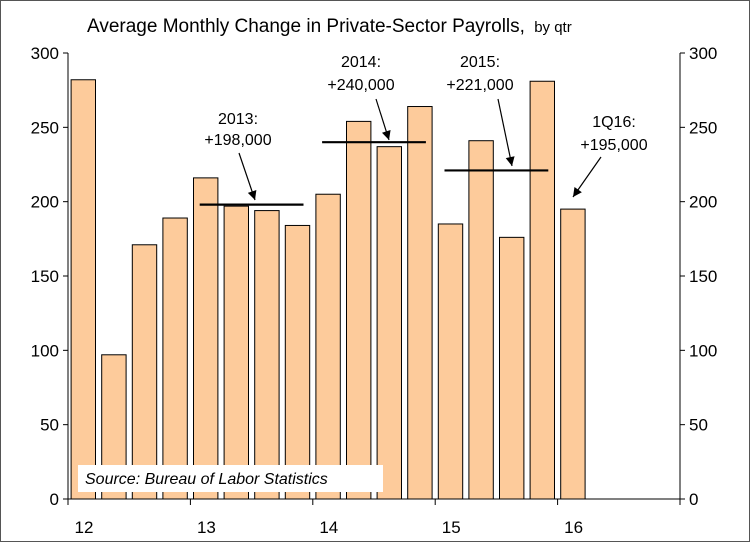 The width and height of the screenshot is (750, 546). Describe the element at coordinates (613, 145) in the screenshot. I see `annotation-1q16-value: +195,000` at that location.